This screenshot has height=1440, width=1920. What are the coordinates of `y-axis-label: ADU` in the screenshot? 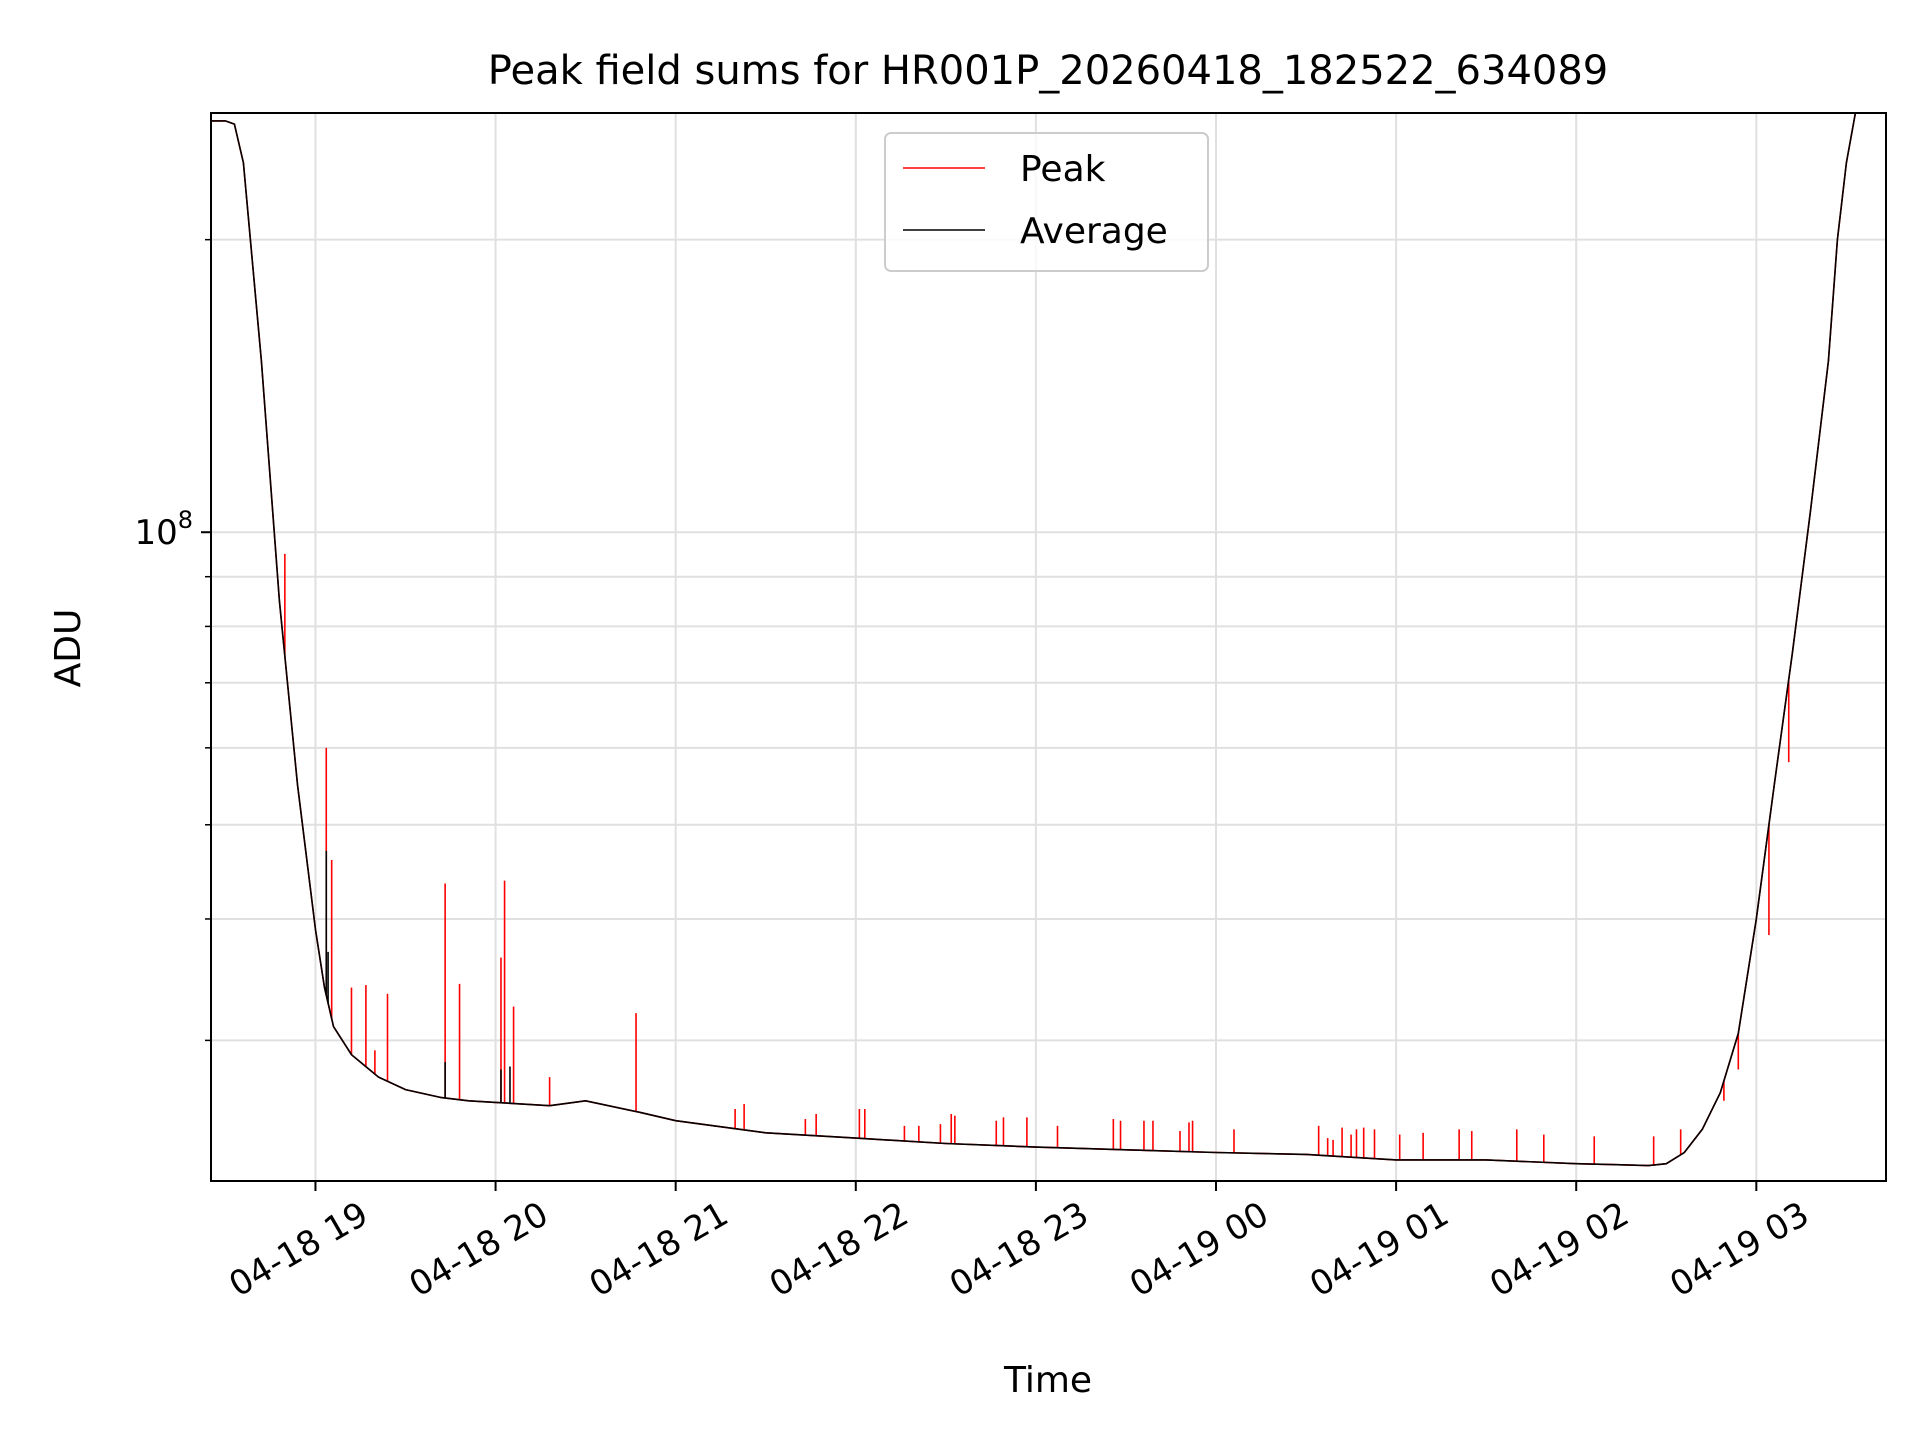 It's located at (68, 648).